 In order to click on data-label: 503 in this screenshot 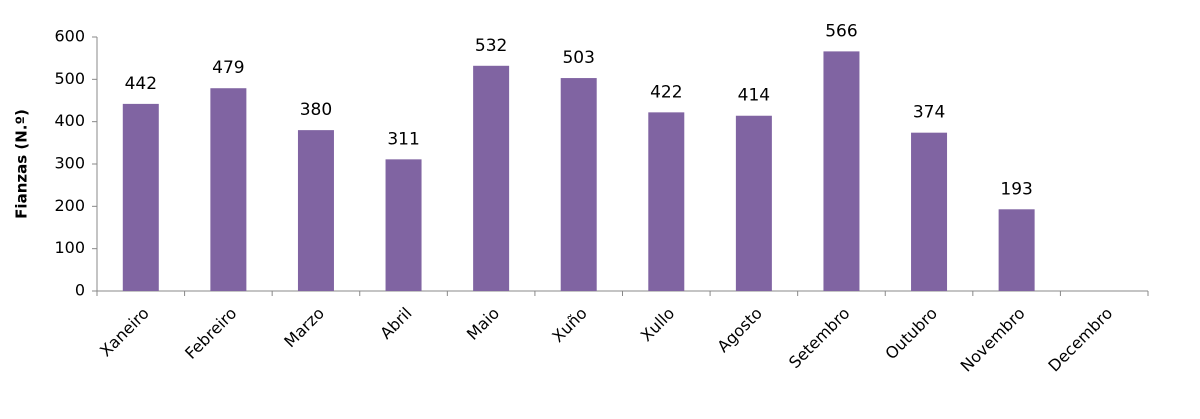, I will do `click(578, 58)`.